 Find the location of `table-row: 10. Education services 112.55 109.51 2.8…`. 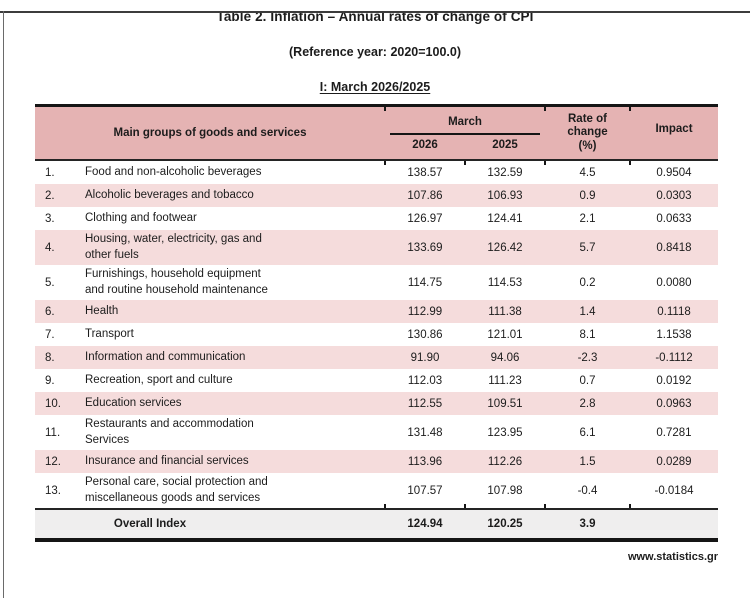

table-row: 10. Education services 112.55 109.51 2.8… is located at coordinates (376, 403).